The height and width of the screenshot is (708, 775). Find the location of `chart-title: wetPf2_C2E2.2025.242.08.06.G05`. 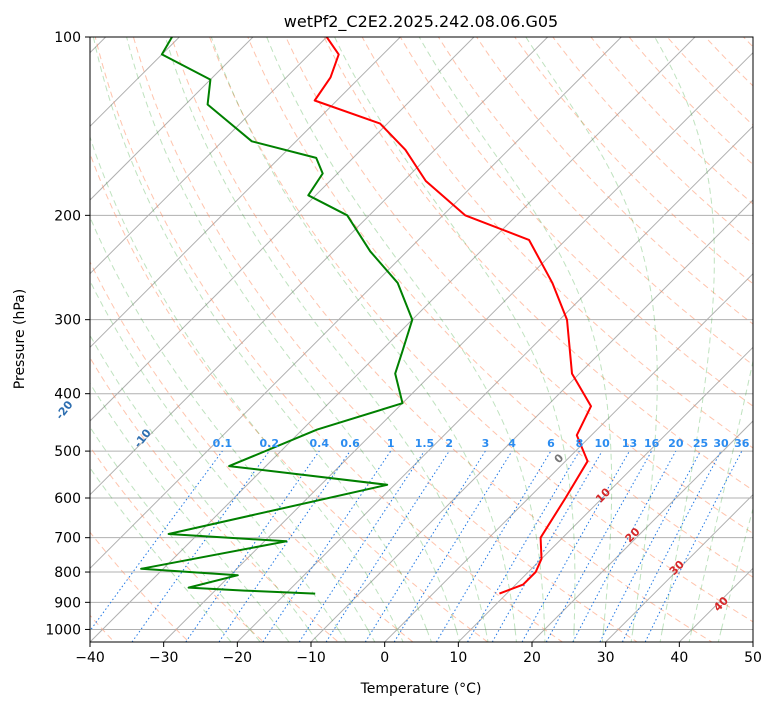

chart-title: wetPf2_C2E2.2025.242.08.06.G05 is located at coordinates (421, 22).